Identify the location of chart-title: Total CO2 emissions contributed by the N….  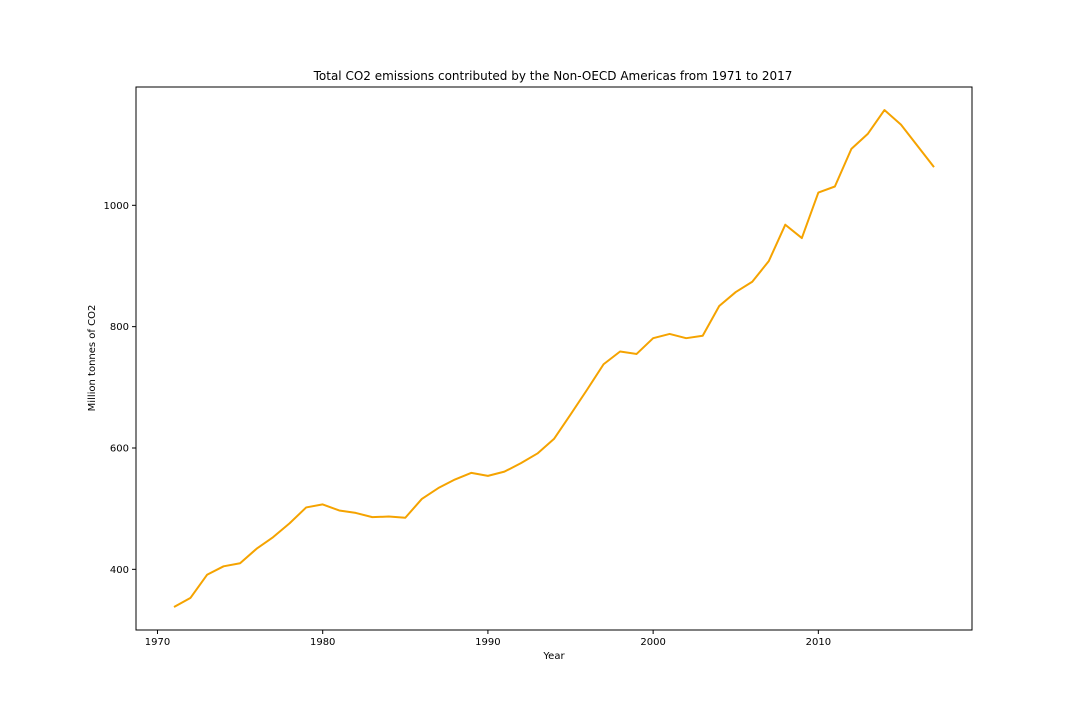
(553, 76).